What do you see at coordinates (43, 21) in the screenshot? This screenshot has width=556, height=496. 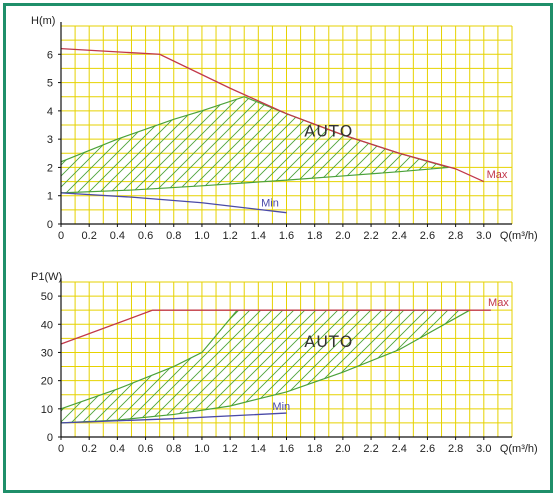 I see `y-axis-label: H(m)` at bounding box center [43, 21].